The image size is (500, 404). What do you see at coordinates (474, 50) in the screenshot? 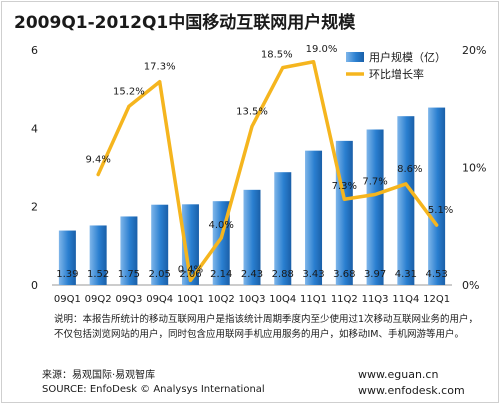
I see `y-right-tick-label: 20%` at bounding box center [474, 50].